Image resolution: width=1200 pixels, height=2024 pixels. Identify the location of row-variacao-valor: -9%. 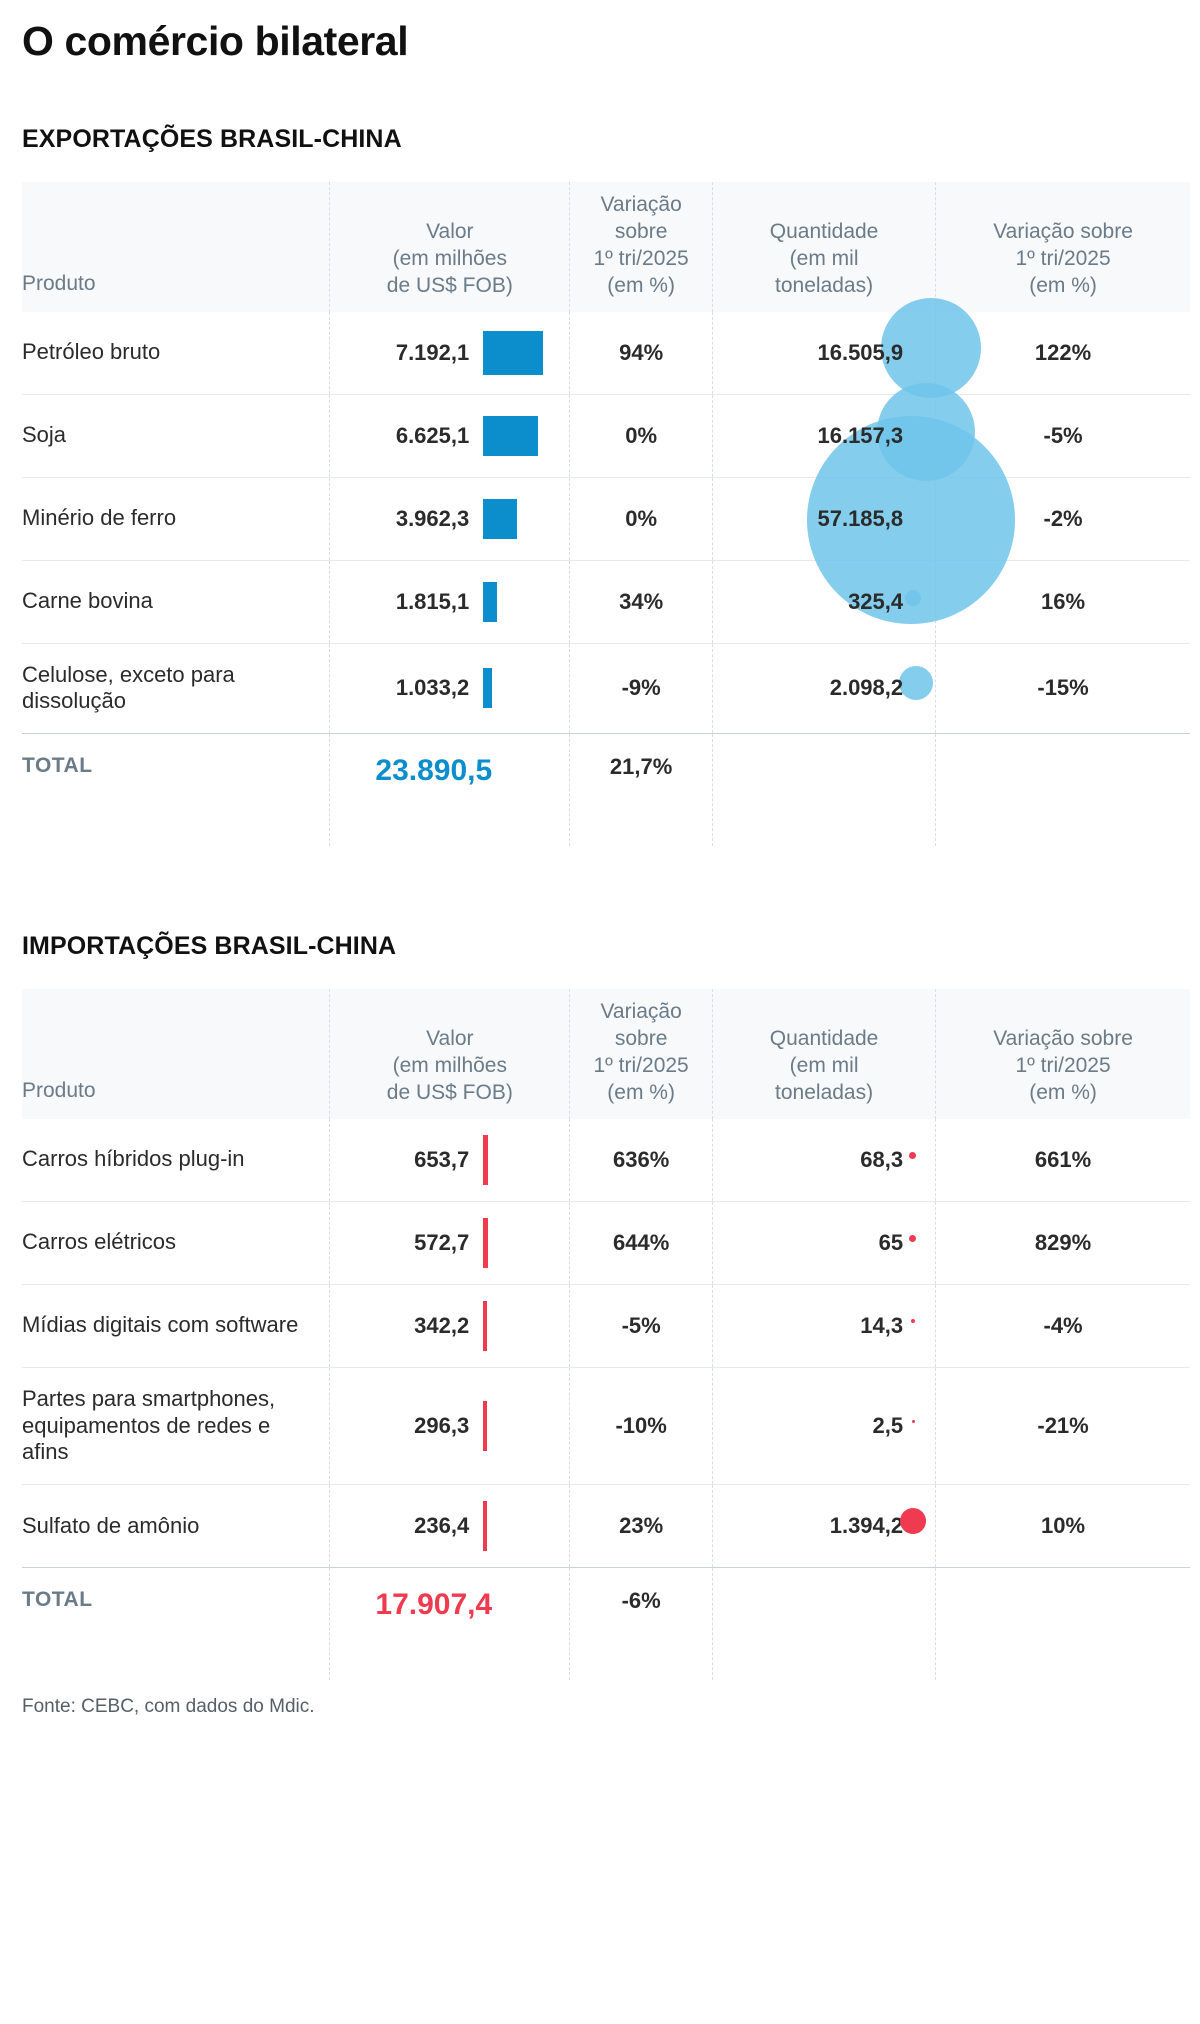
(641, 688).